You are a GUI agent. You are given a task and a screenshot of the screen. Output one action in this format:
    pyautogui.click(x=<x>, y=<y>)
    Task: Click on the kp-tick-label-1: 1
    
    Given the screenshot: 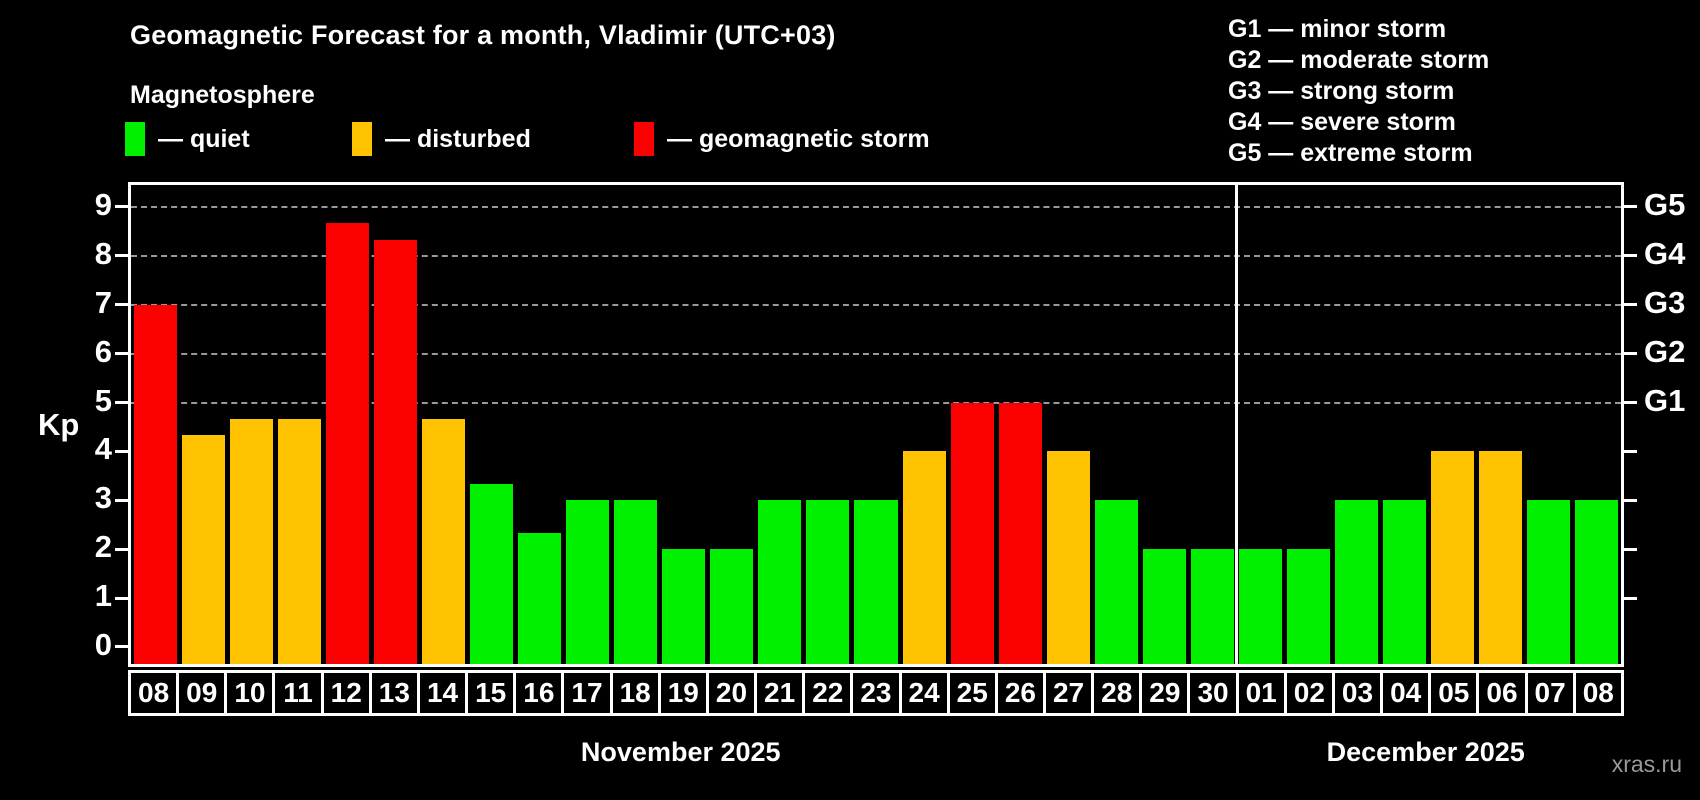 What is the action you would take?
    pyautogui.click(x=103, y=595)
    